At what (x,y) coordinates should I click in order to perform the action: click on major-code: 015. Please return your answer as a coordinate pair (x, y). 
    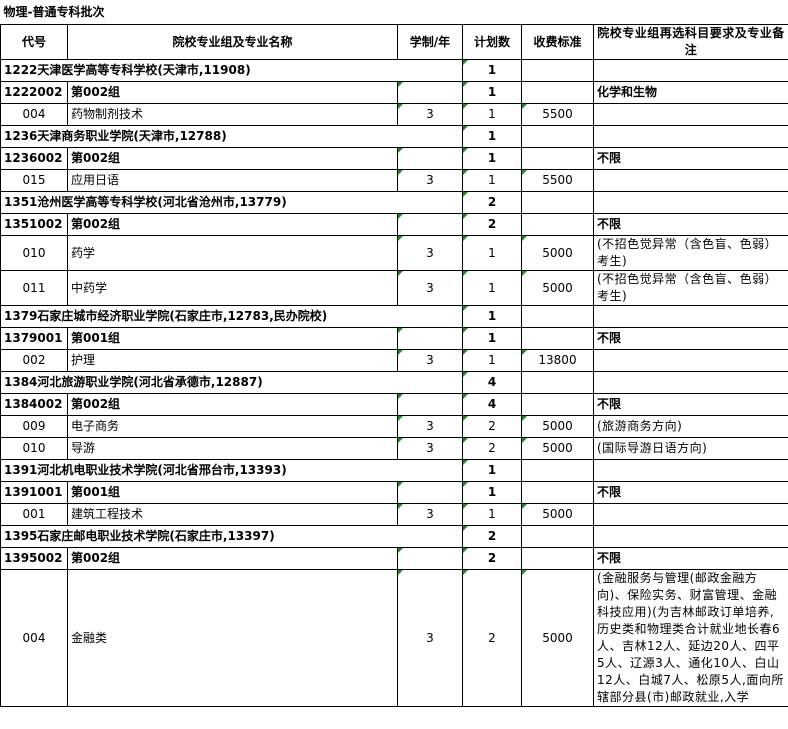
    Looking at the image, I should click on (34, 180).